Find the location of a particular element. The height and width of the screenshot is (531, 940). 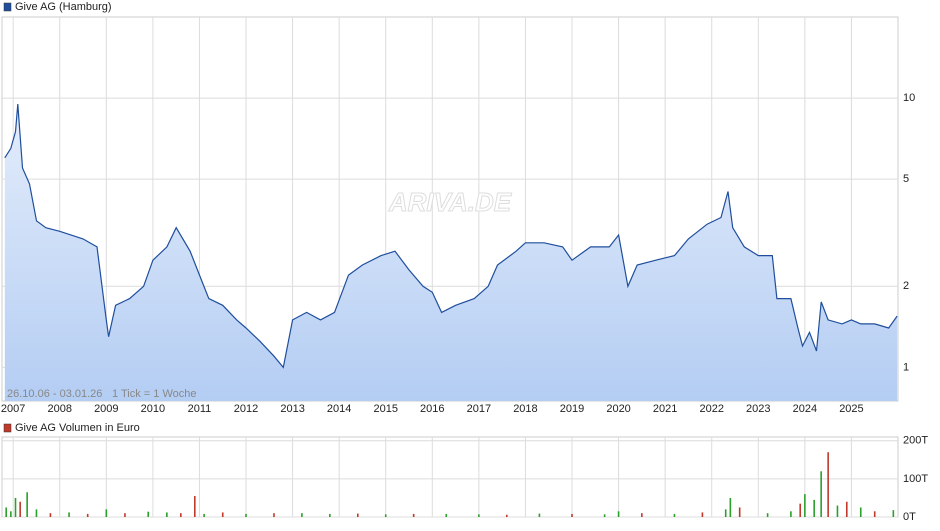

y-tick-label: 100T is located at coordinates (915, 479).